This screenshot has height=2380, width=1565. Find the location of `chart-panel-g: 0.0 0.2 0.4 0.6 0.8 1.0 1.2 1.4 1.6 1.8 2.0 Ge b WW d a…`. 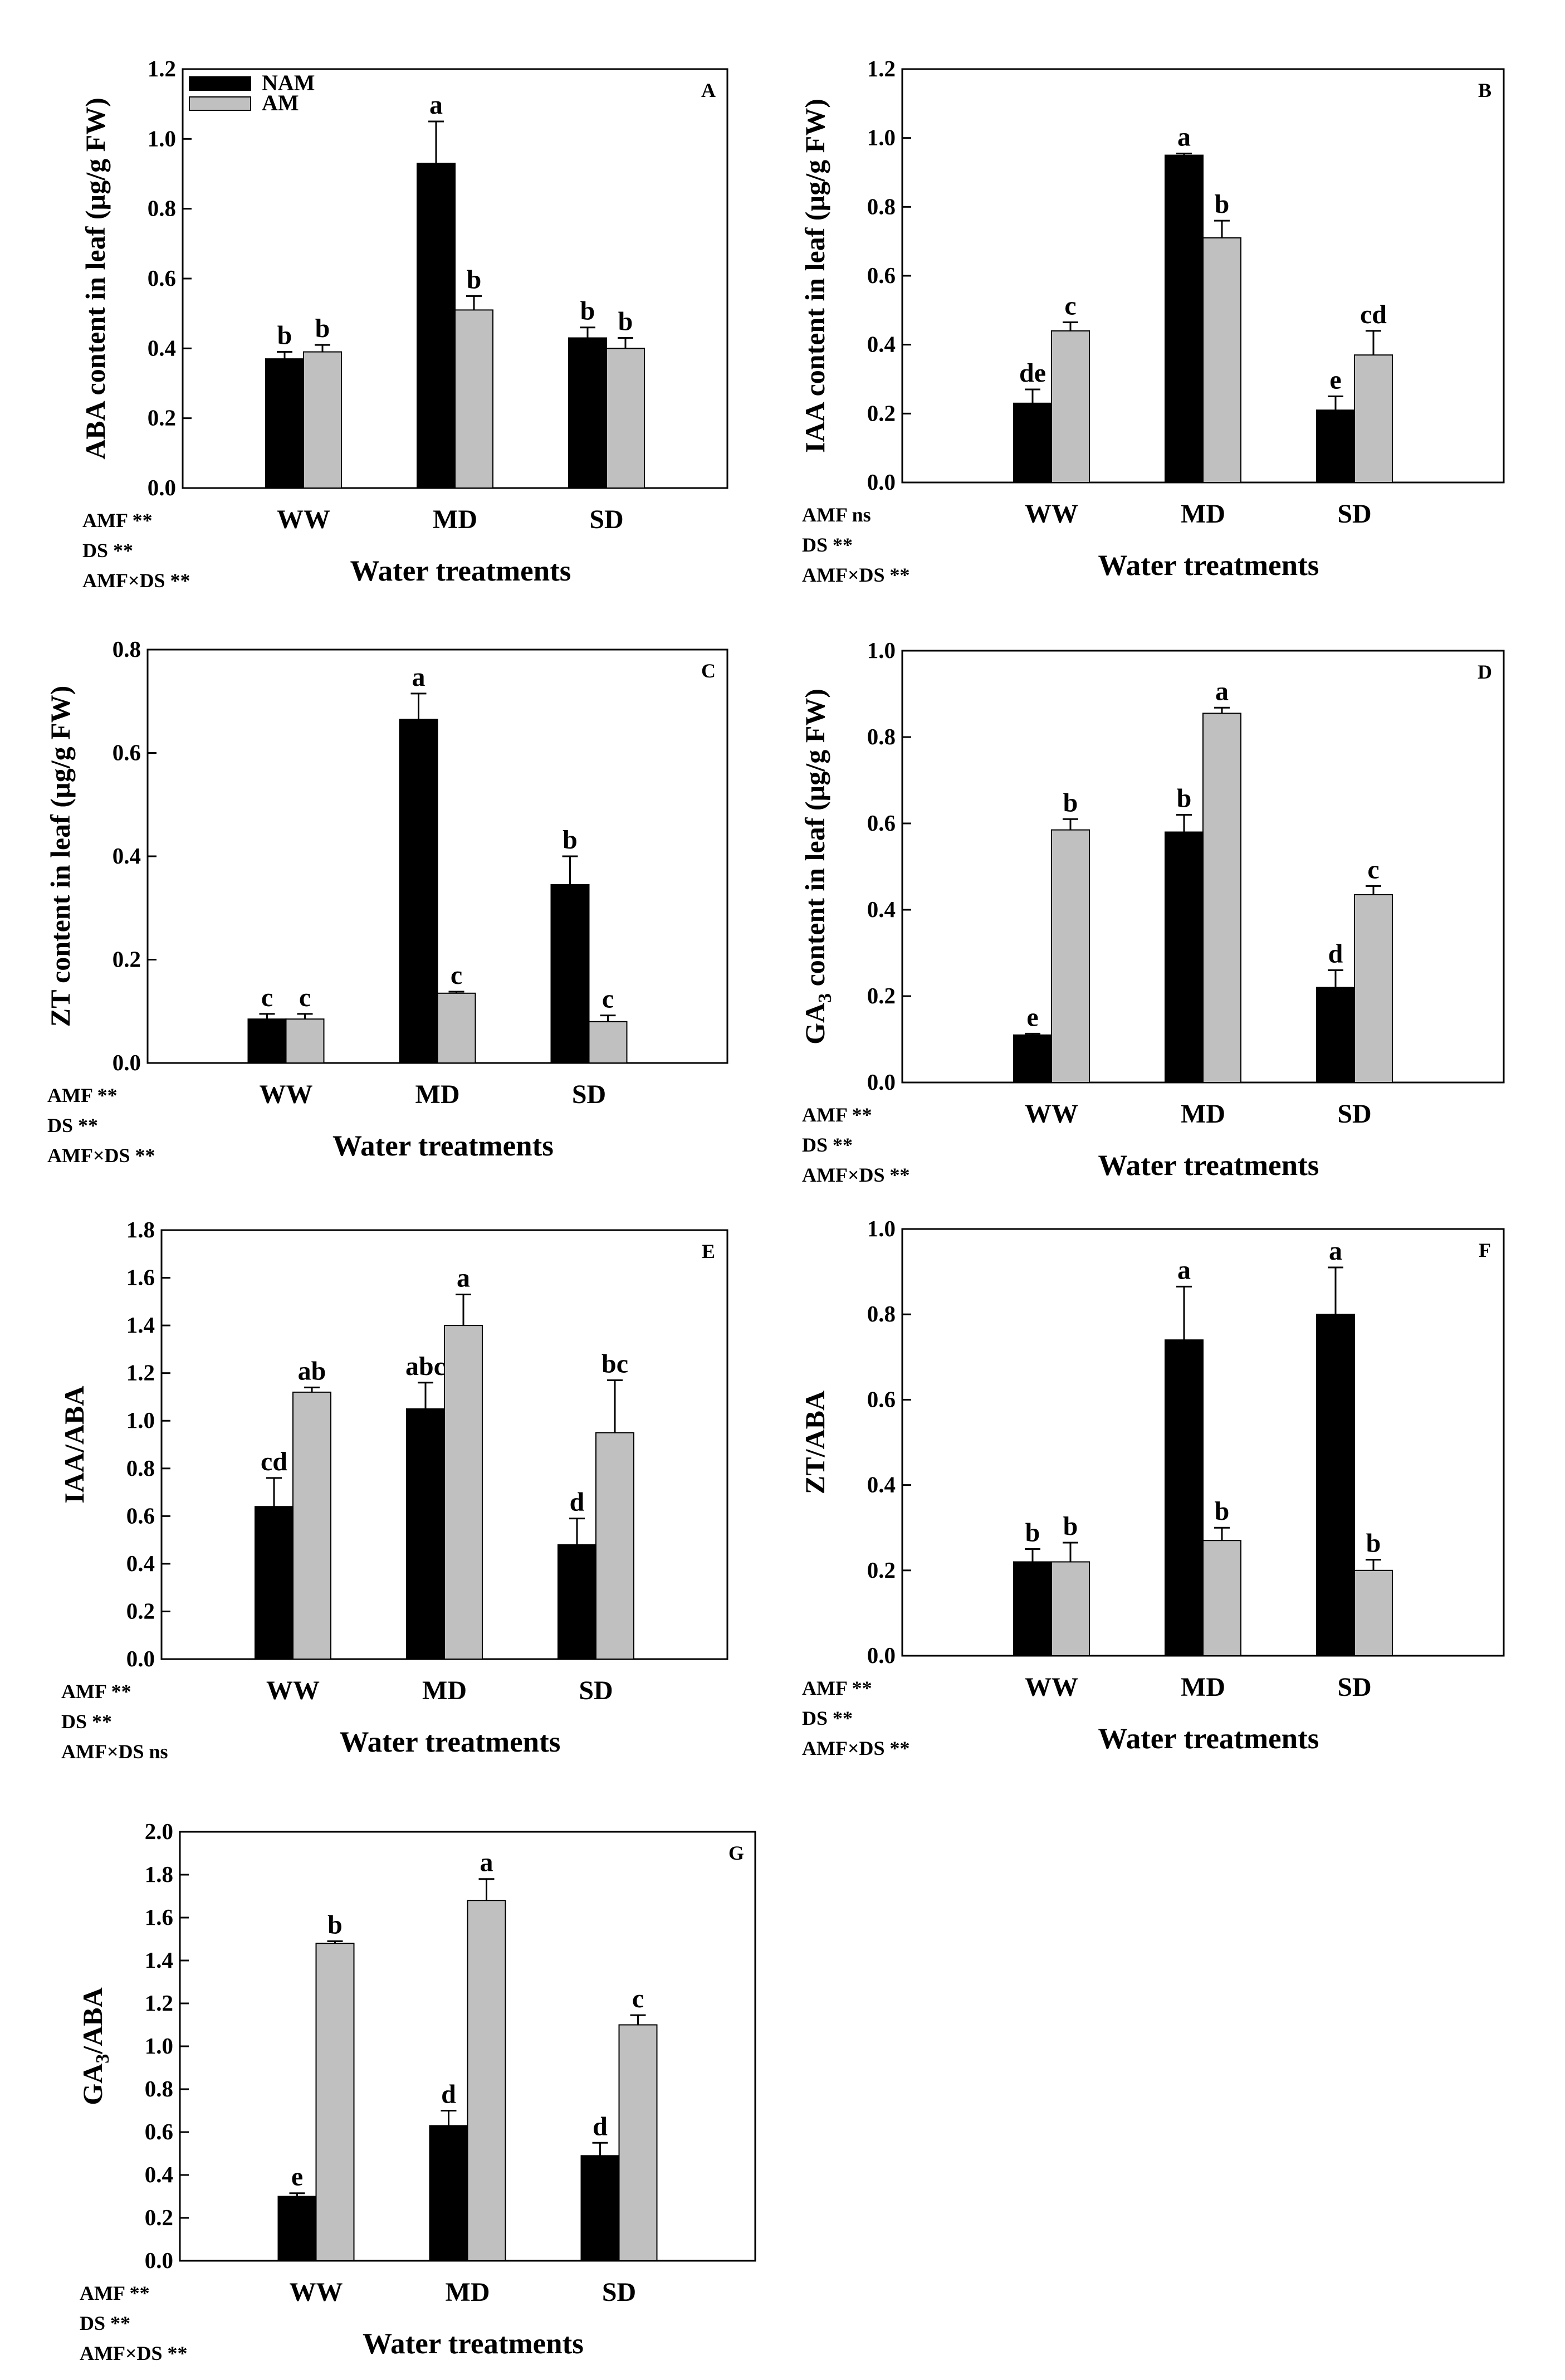

chart-panel-g: 0.0 0.2 0.4 0.6 0.8 1.0 1.2 1.4 1.6 1.8 2.0 Ge b WW d a… is located at coordinates (417, 2091).